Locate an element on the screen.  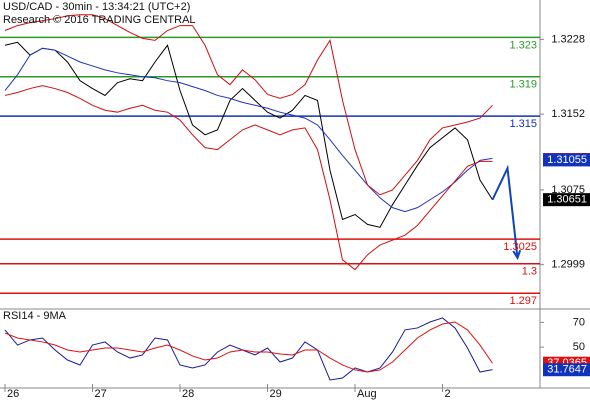
chart-title: USD/CAD - 30min - 13:34:21 (UTC+2) is located at coordinates (96, 7).